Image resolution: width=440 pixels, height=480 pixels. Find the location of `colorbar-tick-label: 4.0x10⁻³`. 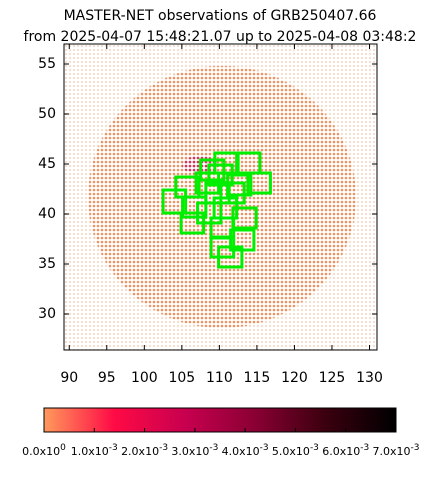

colorbar-tick-label: 4.0x10⁻³ is located at coordinates (245, 451).